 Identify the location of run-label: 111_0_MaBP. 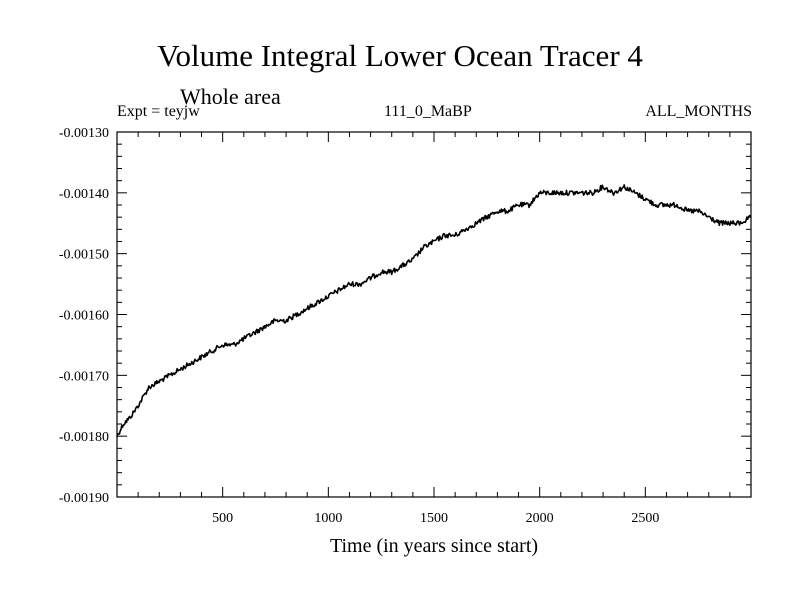
(428, 111).